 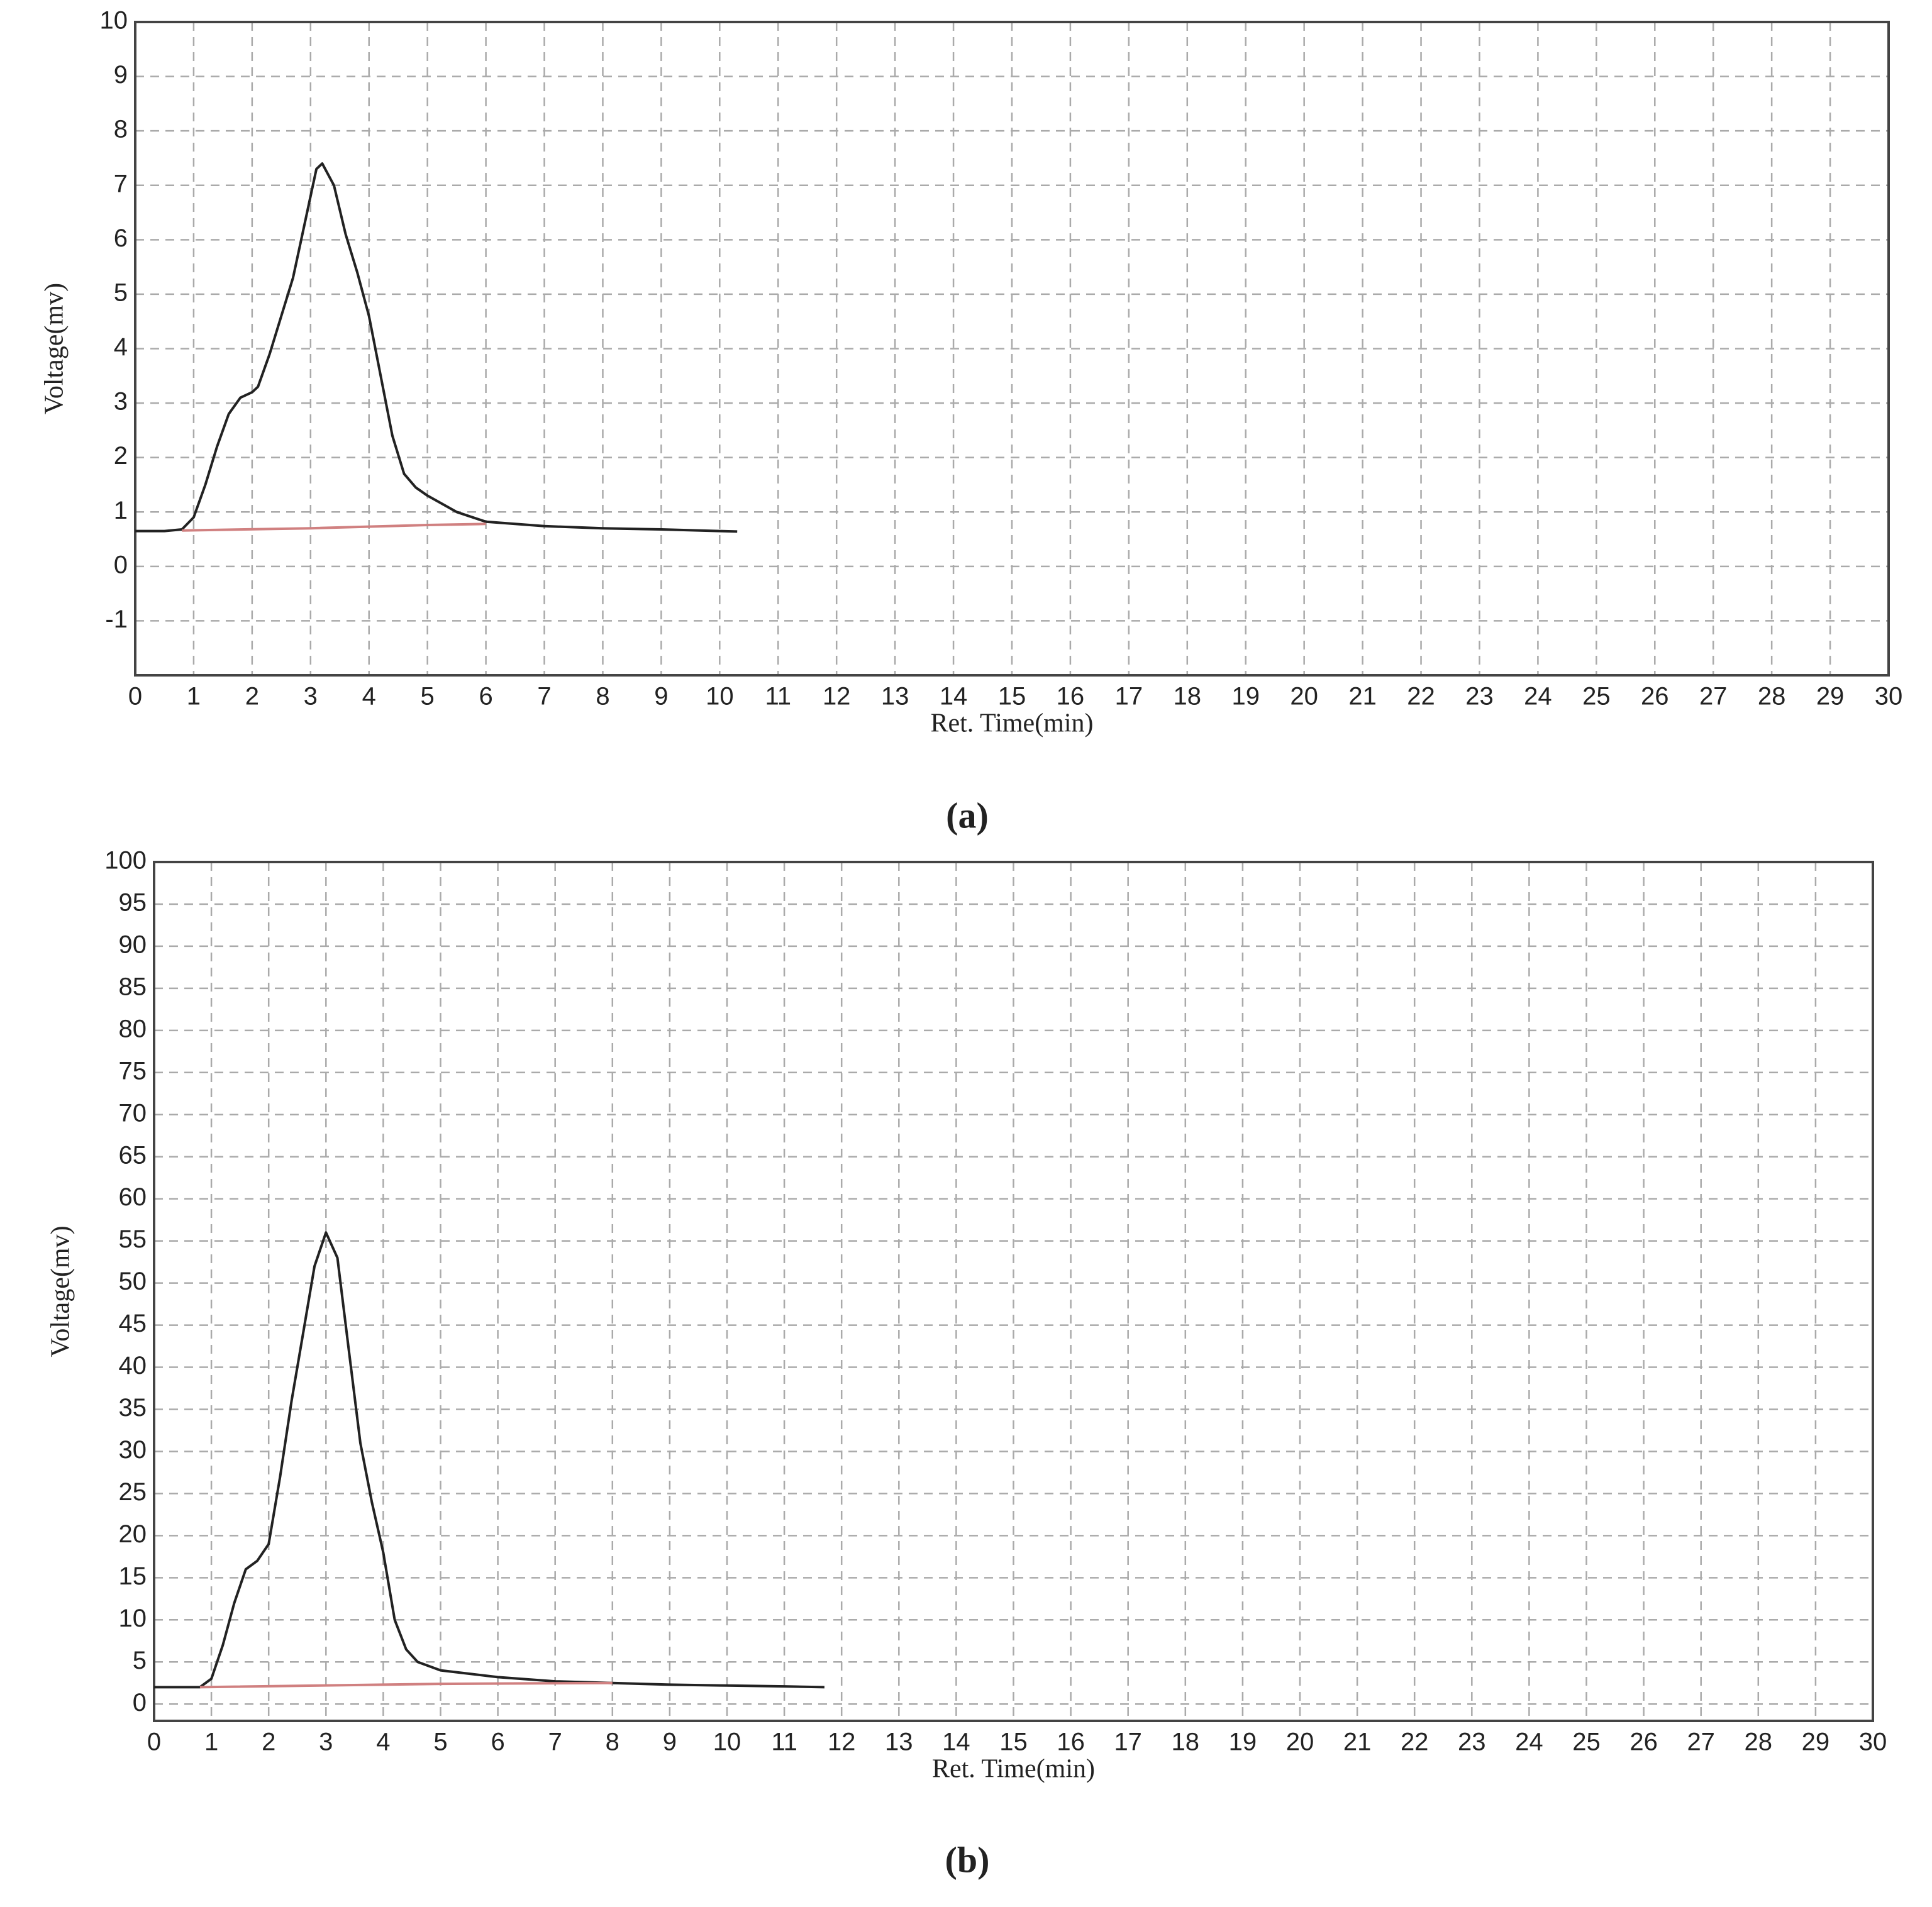 What do you see at coordinates (133, 945) in the screenshot?
I see `y-tick-label: 90` at bounding box center [133, 945].